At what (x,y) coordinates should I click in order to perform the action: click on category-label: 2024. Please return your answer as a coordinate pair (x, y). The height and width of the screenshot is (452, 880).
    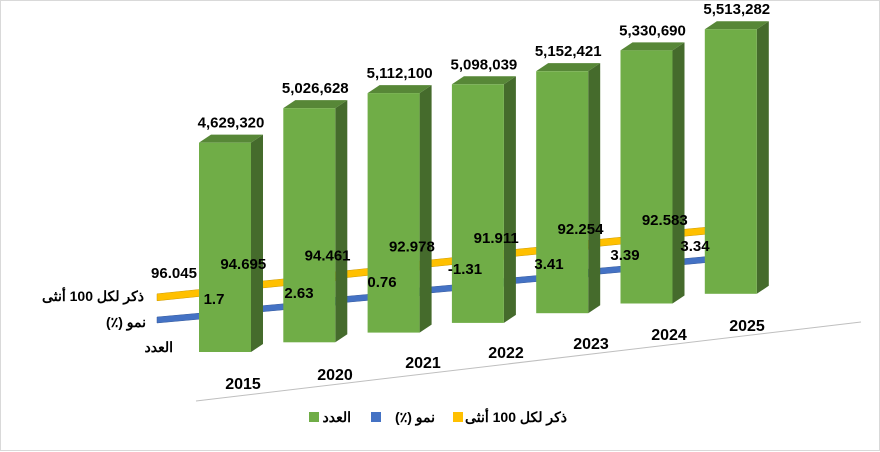
    Looking at the image, I should click on (669, 335).